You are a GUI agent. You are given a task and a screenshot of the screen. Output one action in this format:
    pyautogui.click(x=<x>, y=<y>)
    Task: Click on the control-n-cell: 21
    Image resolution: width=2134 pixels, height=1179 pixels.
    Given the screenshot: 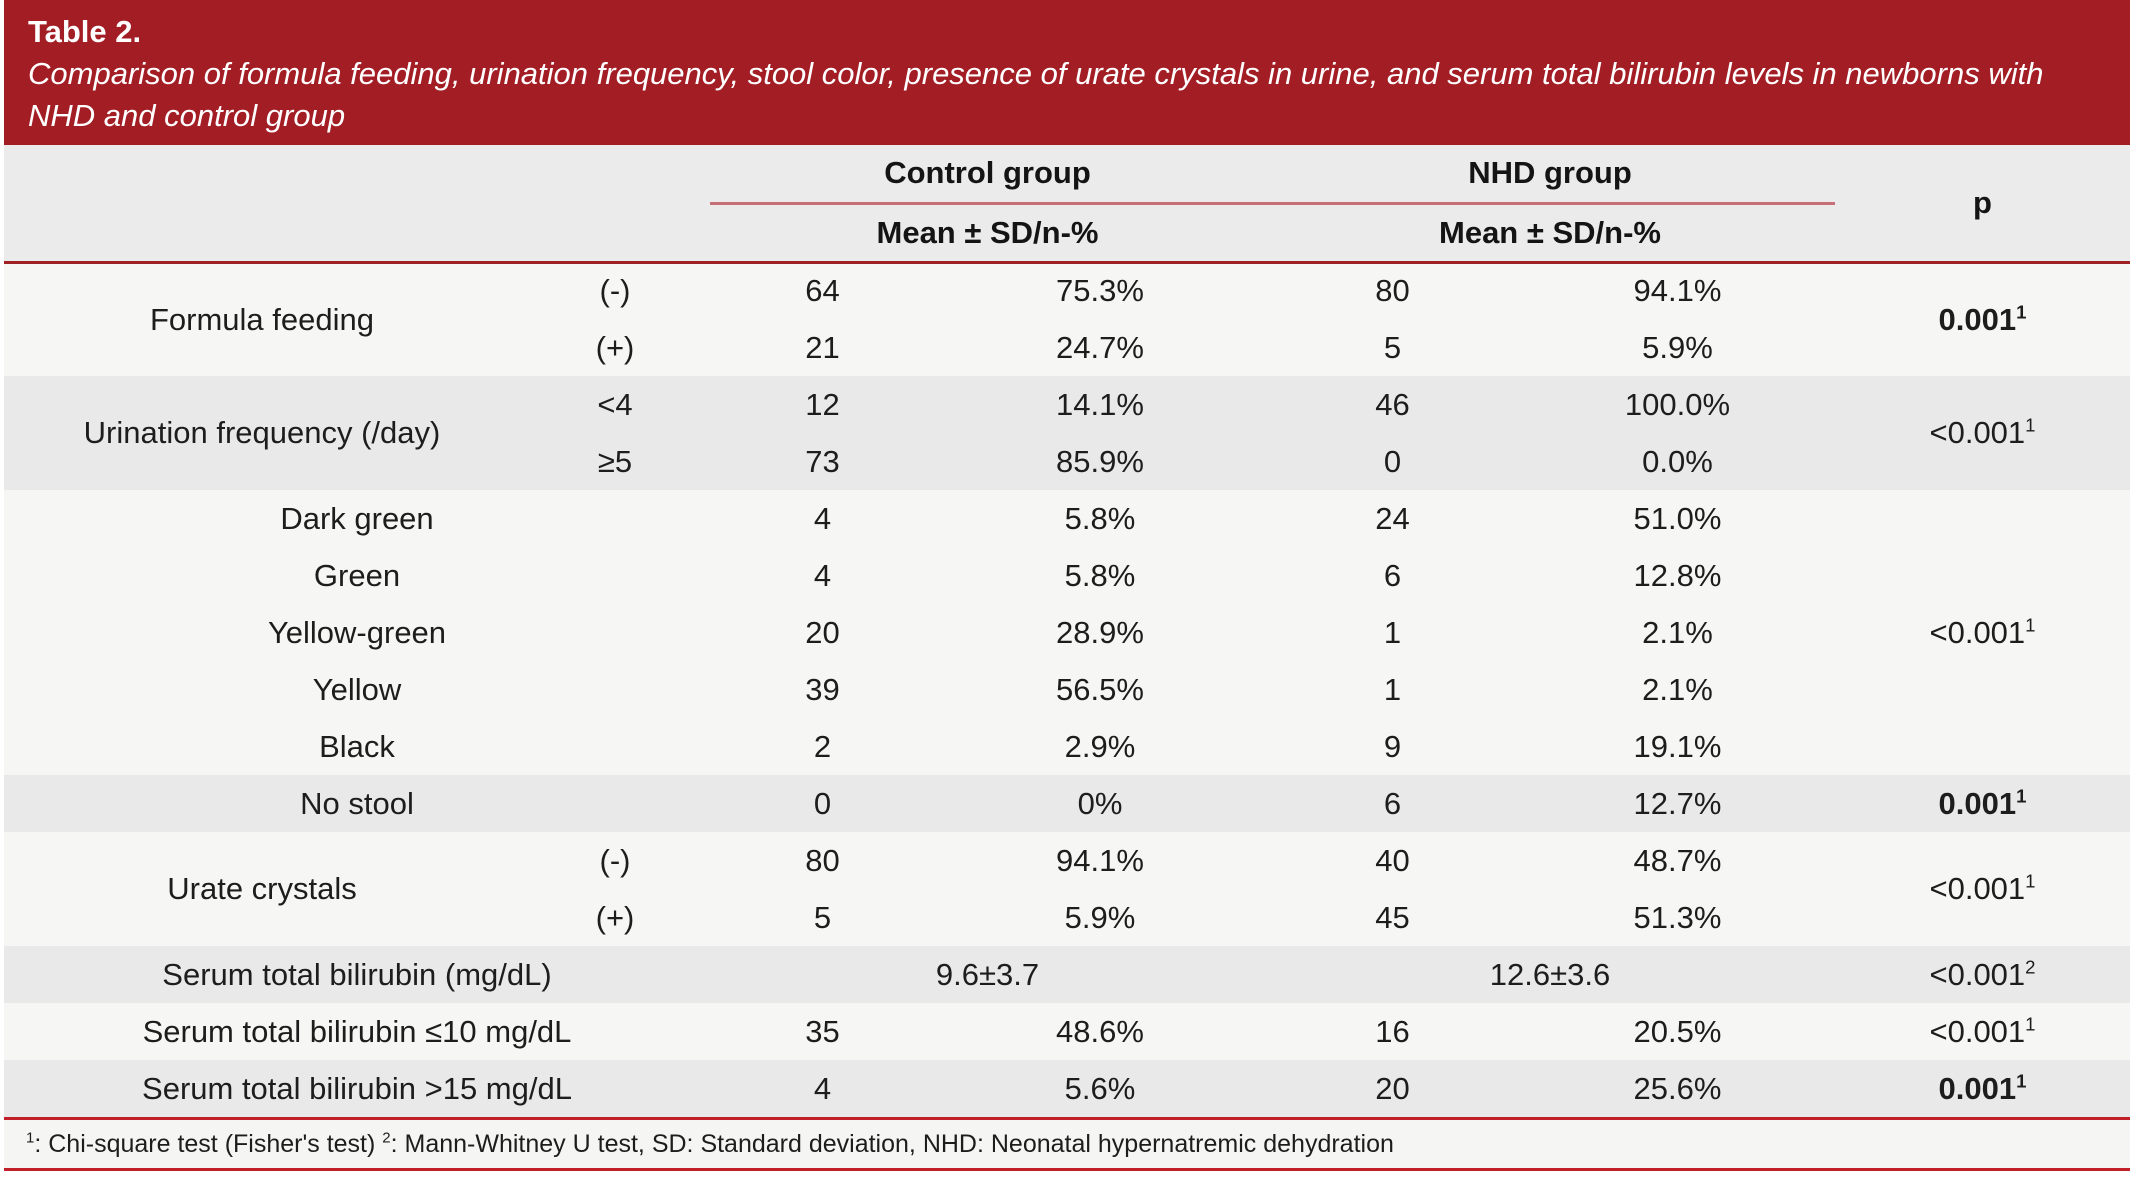 What is the action you would take?
    pyautogui.click(x=822, y=347)
    